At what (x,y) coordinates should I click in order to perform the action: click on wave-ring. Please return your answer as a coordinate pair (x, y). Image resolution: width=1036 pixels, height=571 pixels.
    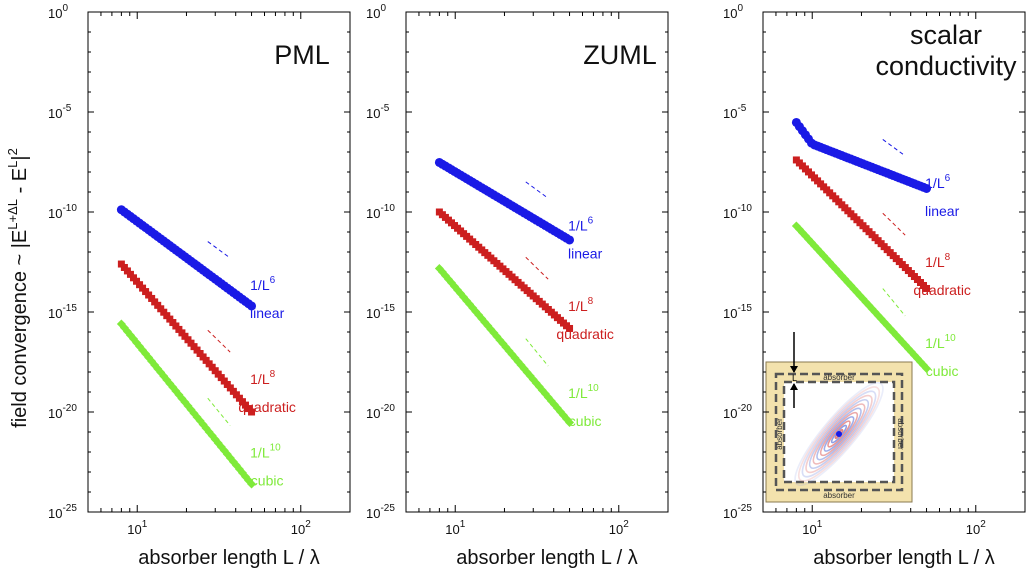
    Looking at the image, I should click on (839, 434).